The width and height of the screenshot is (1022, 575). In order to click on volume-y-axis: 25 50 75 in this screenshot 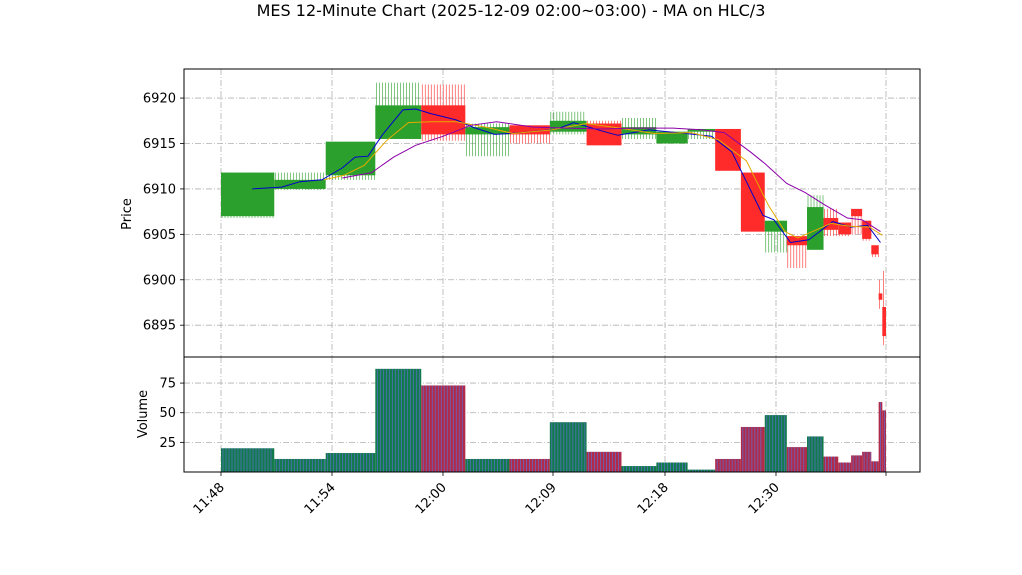, I will do `click(171, 414)`.